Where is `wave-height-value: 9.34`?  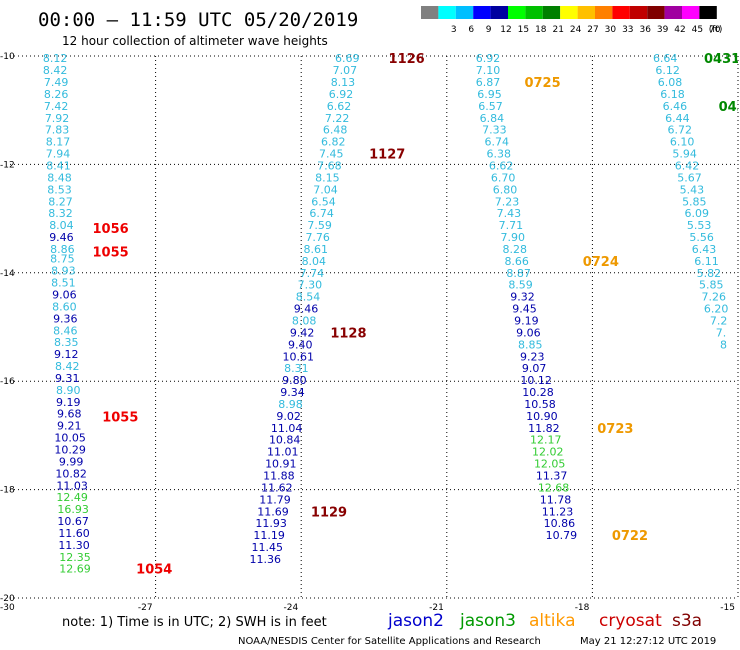
wave-height-value: 9.34 is located at coordinates (292, 392).